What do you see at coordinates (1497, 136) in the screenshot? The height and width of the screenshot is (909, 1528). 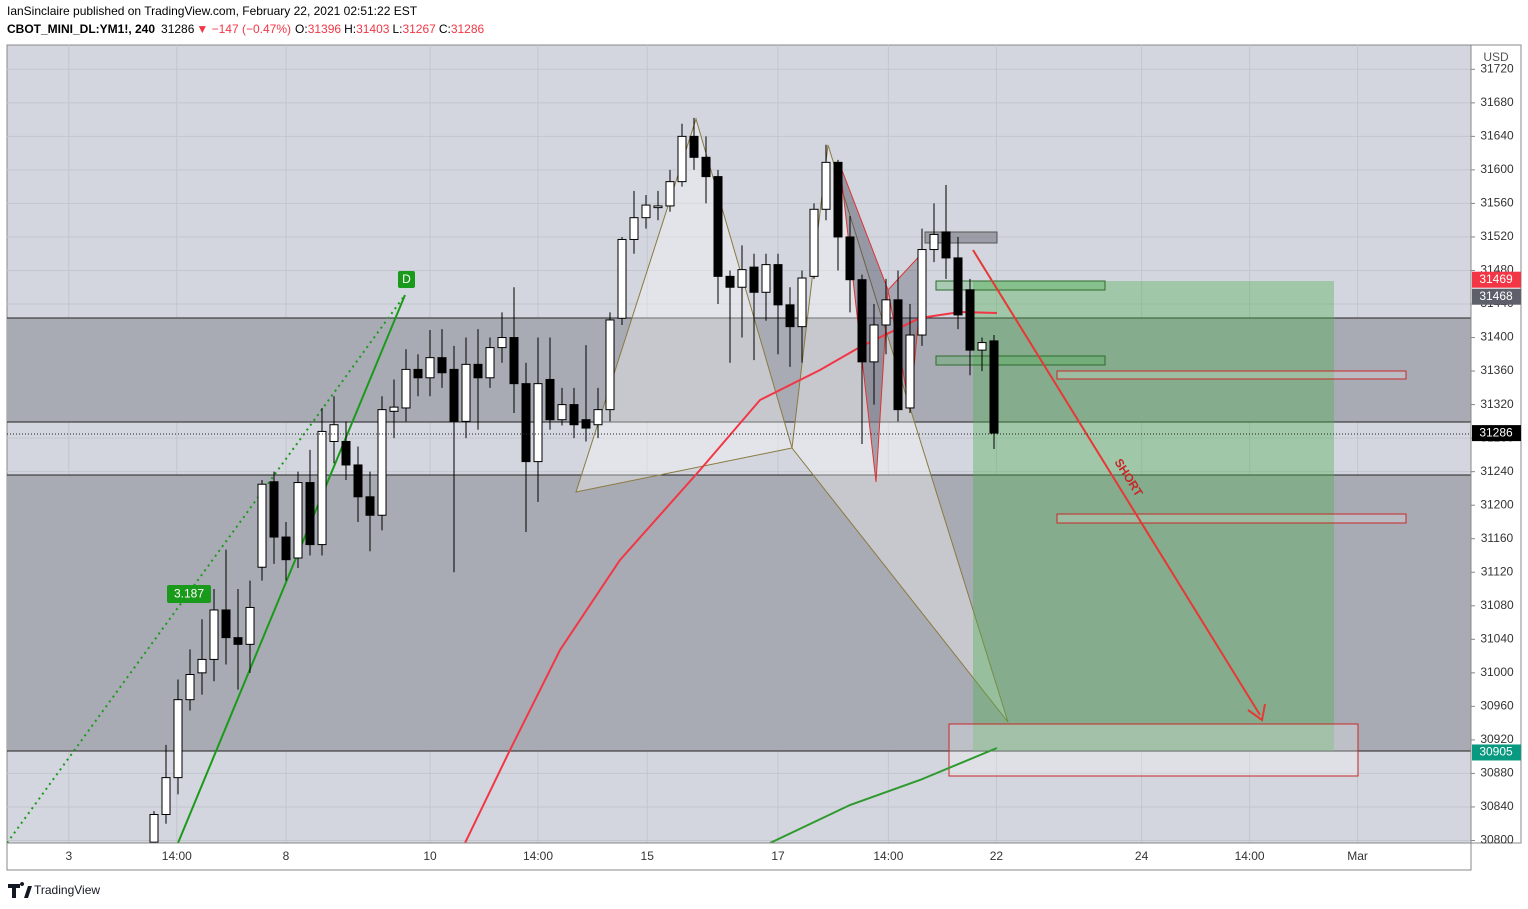 I see `y-tick-label: 31640` at bounding box center [1497, 136].